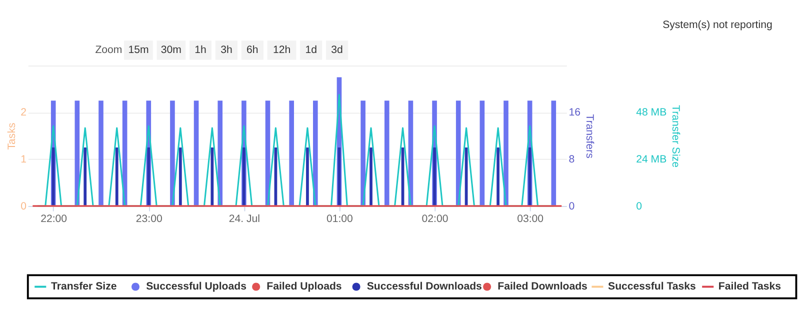  I want to click on text: 1d, so click(311, 50).